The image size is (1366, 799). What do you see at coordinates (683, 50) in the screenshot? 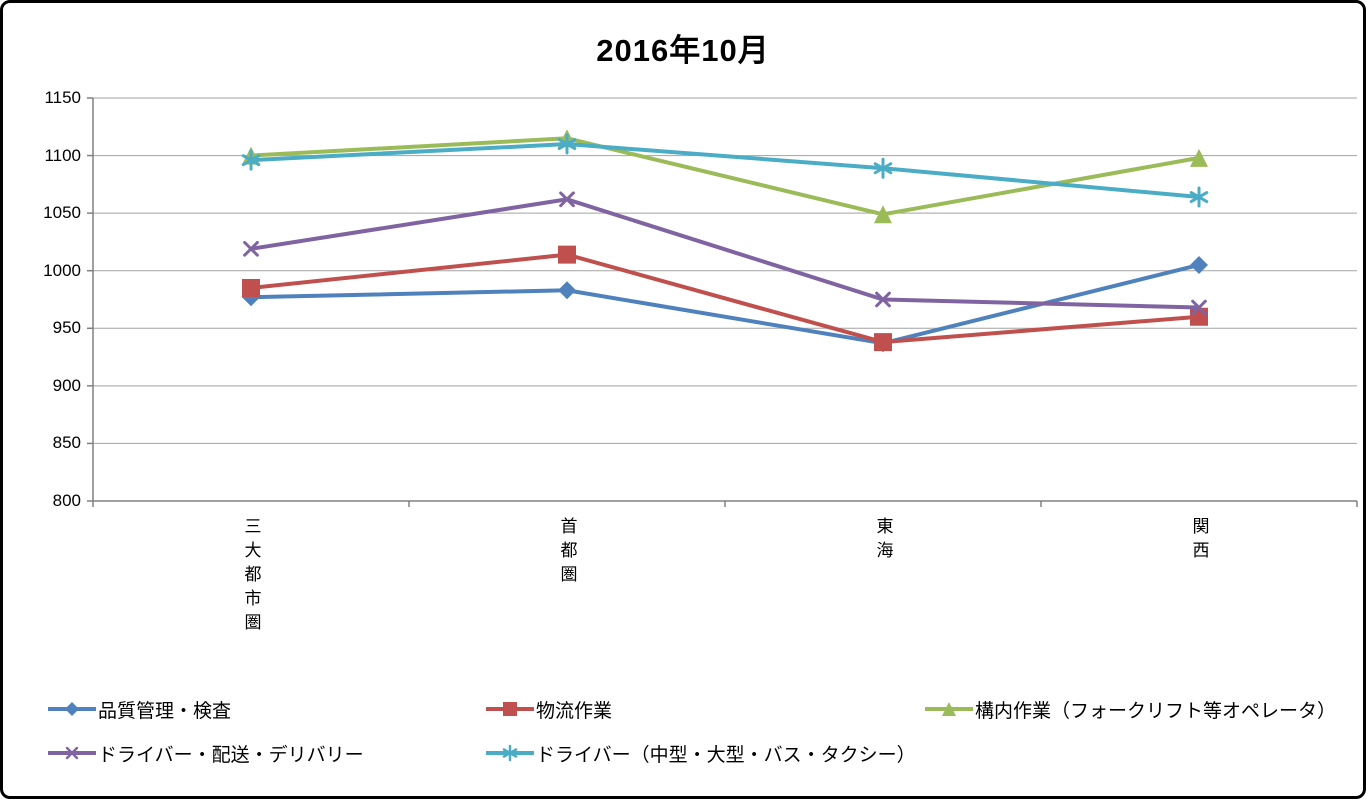
I see `chart-title: 2016年10月` at bounding box center [683, 50].